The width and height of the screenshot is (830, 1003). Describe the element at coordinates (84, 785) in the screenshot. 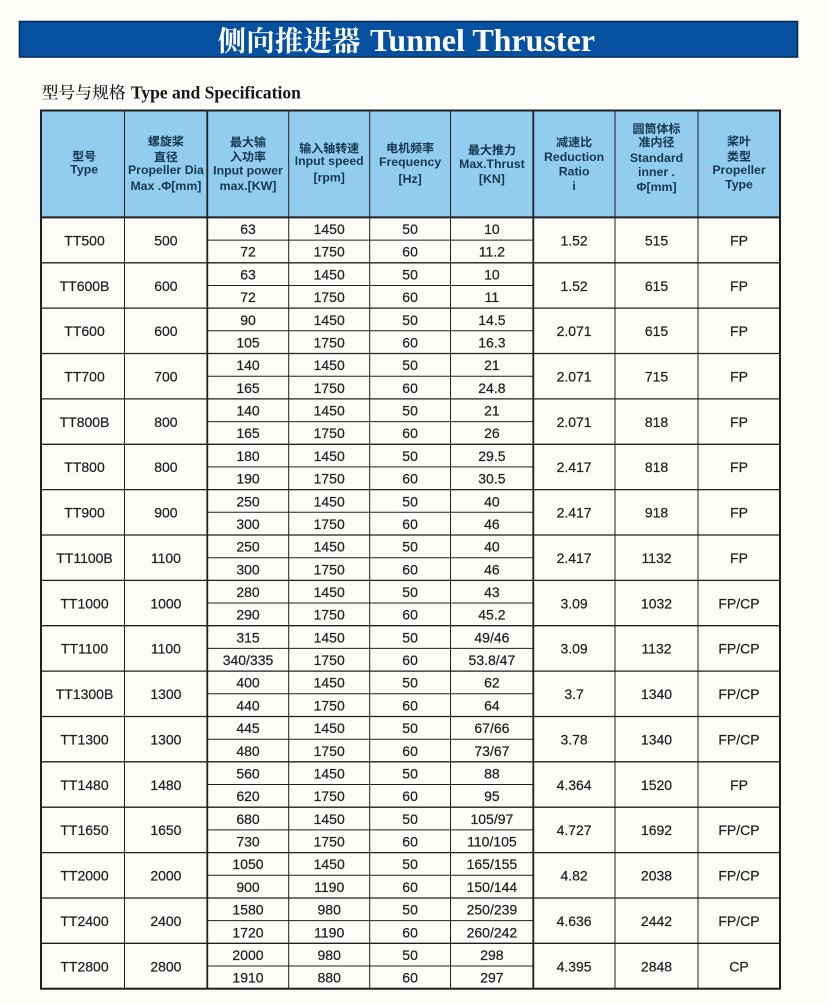

I see `svg-text: TT1480` at that location.